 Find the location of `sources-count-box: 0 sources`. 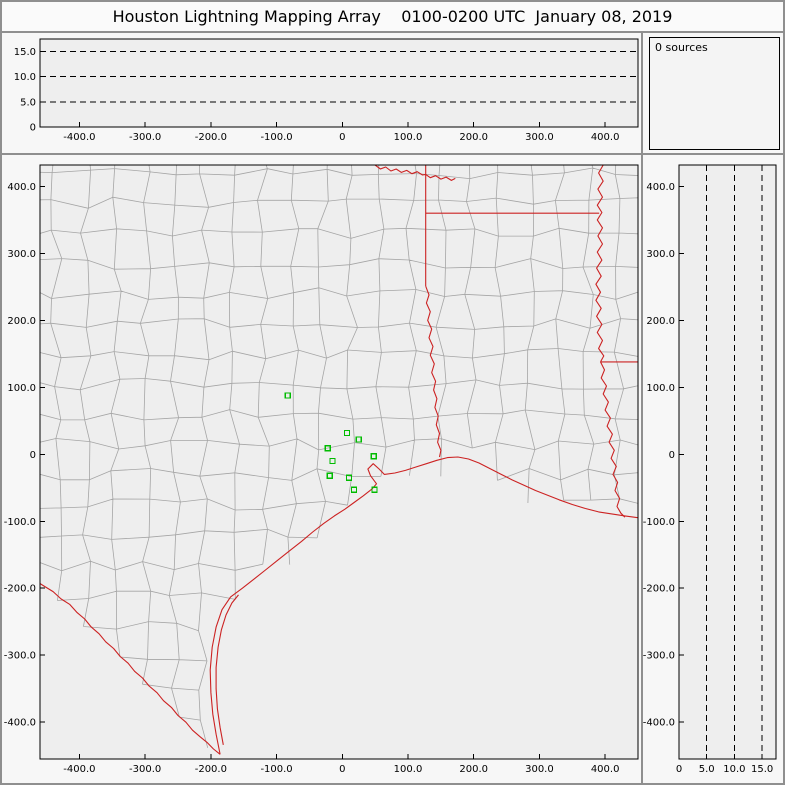

sources-count-box: 0 sources is located at coordinates (714, 93).